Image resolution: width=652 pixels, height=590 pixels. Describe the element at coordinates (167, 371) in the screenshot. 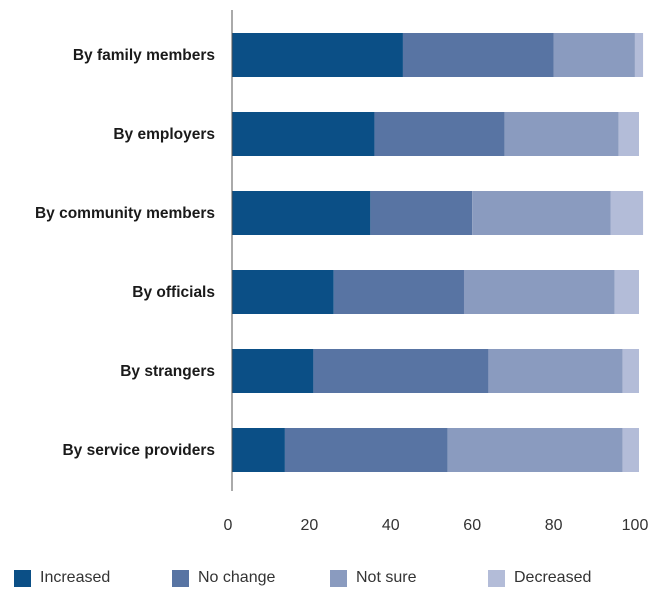

I see `category-label: By strangers` at that location.